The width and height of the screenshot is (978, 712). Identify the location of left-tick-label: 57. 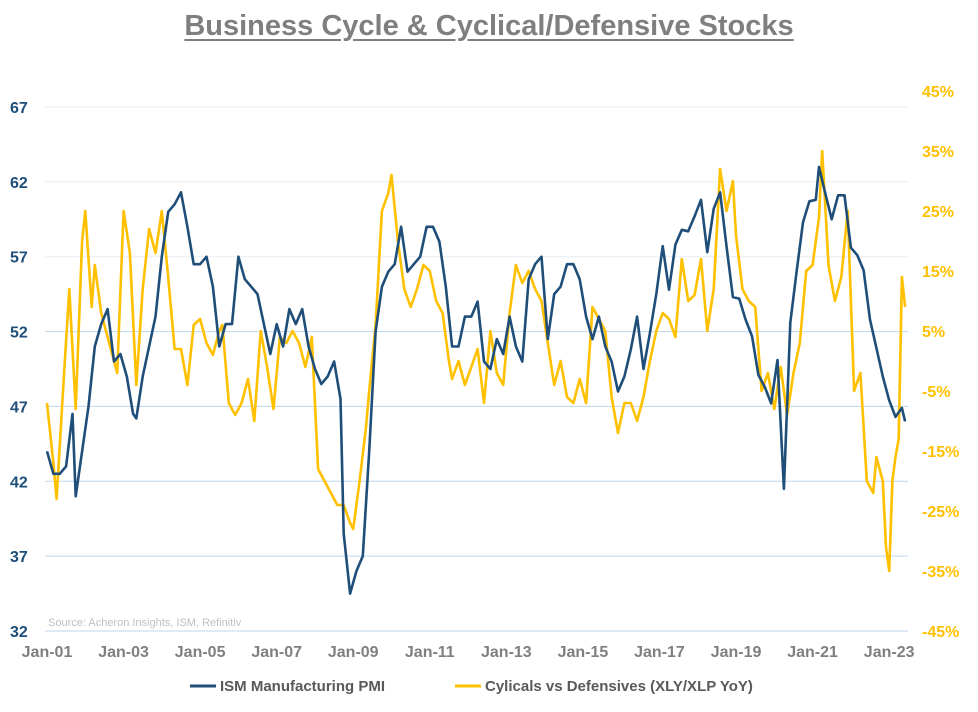
(19, 258).